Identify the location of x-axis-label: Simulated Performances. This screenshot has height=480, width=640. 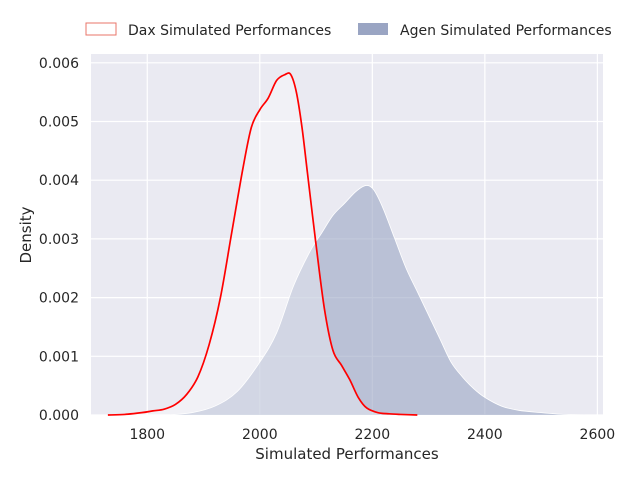
(347, 454).